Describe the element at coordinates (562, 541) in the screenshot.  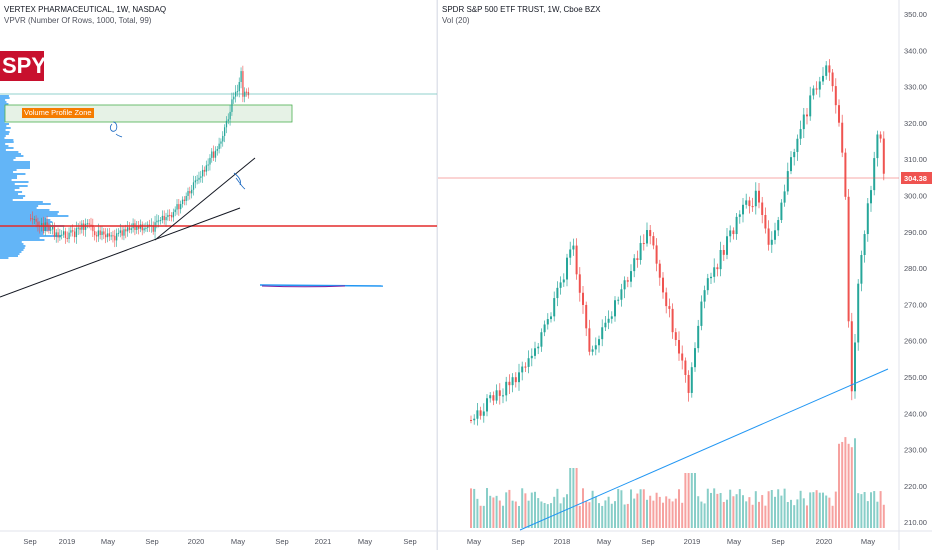
I see `time-tick-label: 2018` at that location.